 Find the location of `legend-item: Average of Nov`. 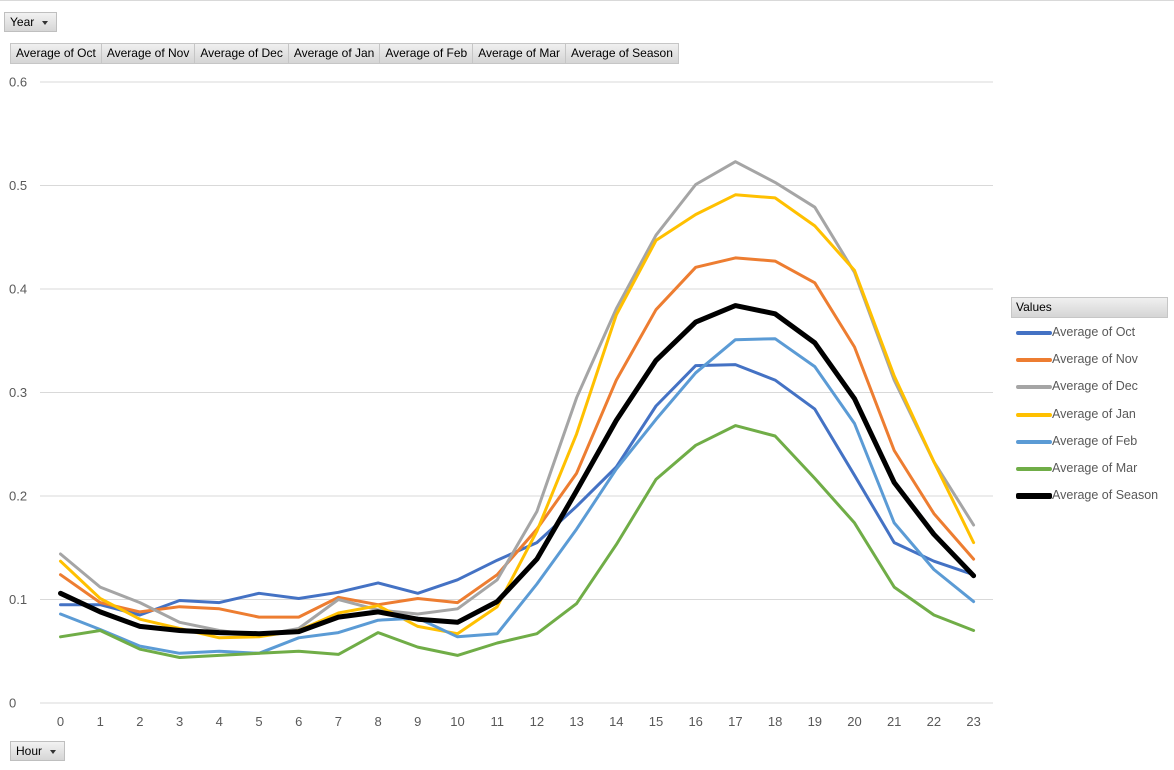

legend-item: Average of Nov is located at coordinates (1089, 358).